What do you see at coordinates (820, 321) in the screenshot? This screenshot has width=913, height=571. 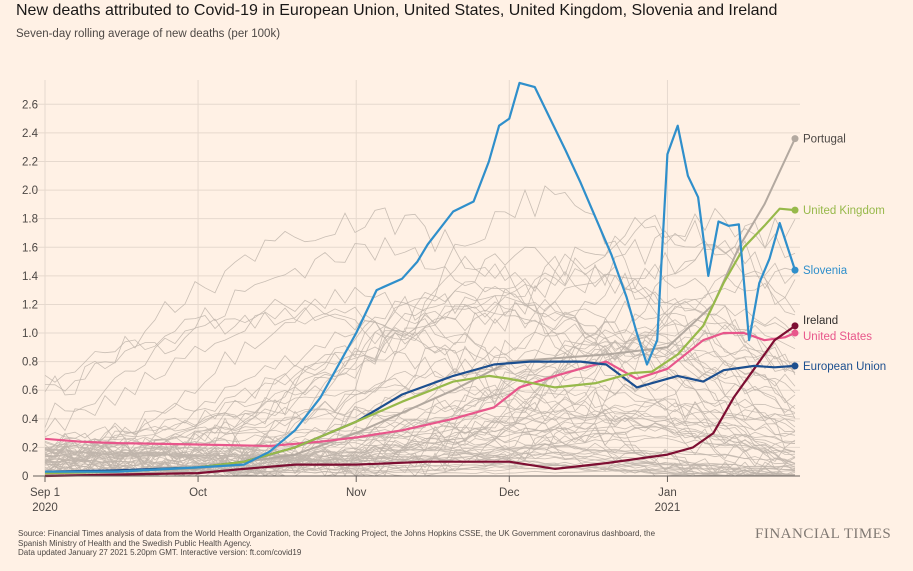 I see `series-label-ireland: Ireland` at bounding box center [820, 321].